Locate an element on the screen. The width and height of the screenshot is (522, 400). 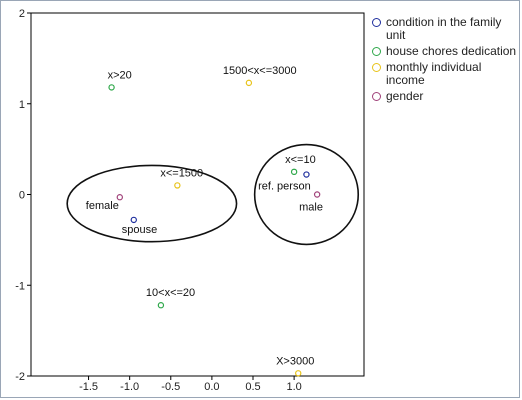
x-tick-label: -1.5 is located at coordinates (88, 387).